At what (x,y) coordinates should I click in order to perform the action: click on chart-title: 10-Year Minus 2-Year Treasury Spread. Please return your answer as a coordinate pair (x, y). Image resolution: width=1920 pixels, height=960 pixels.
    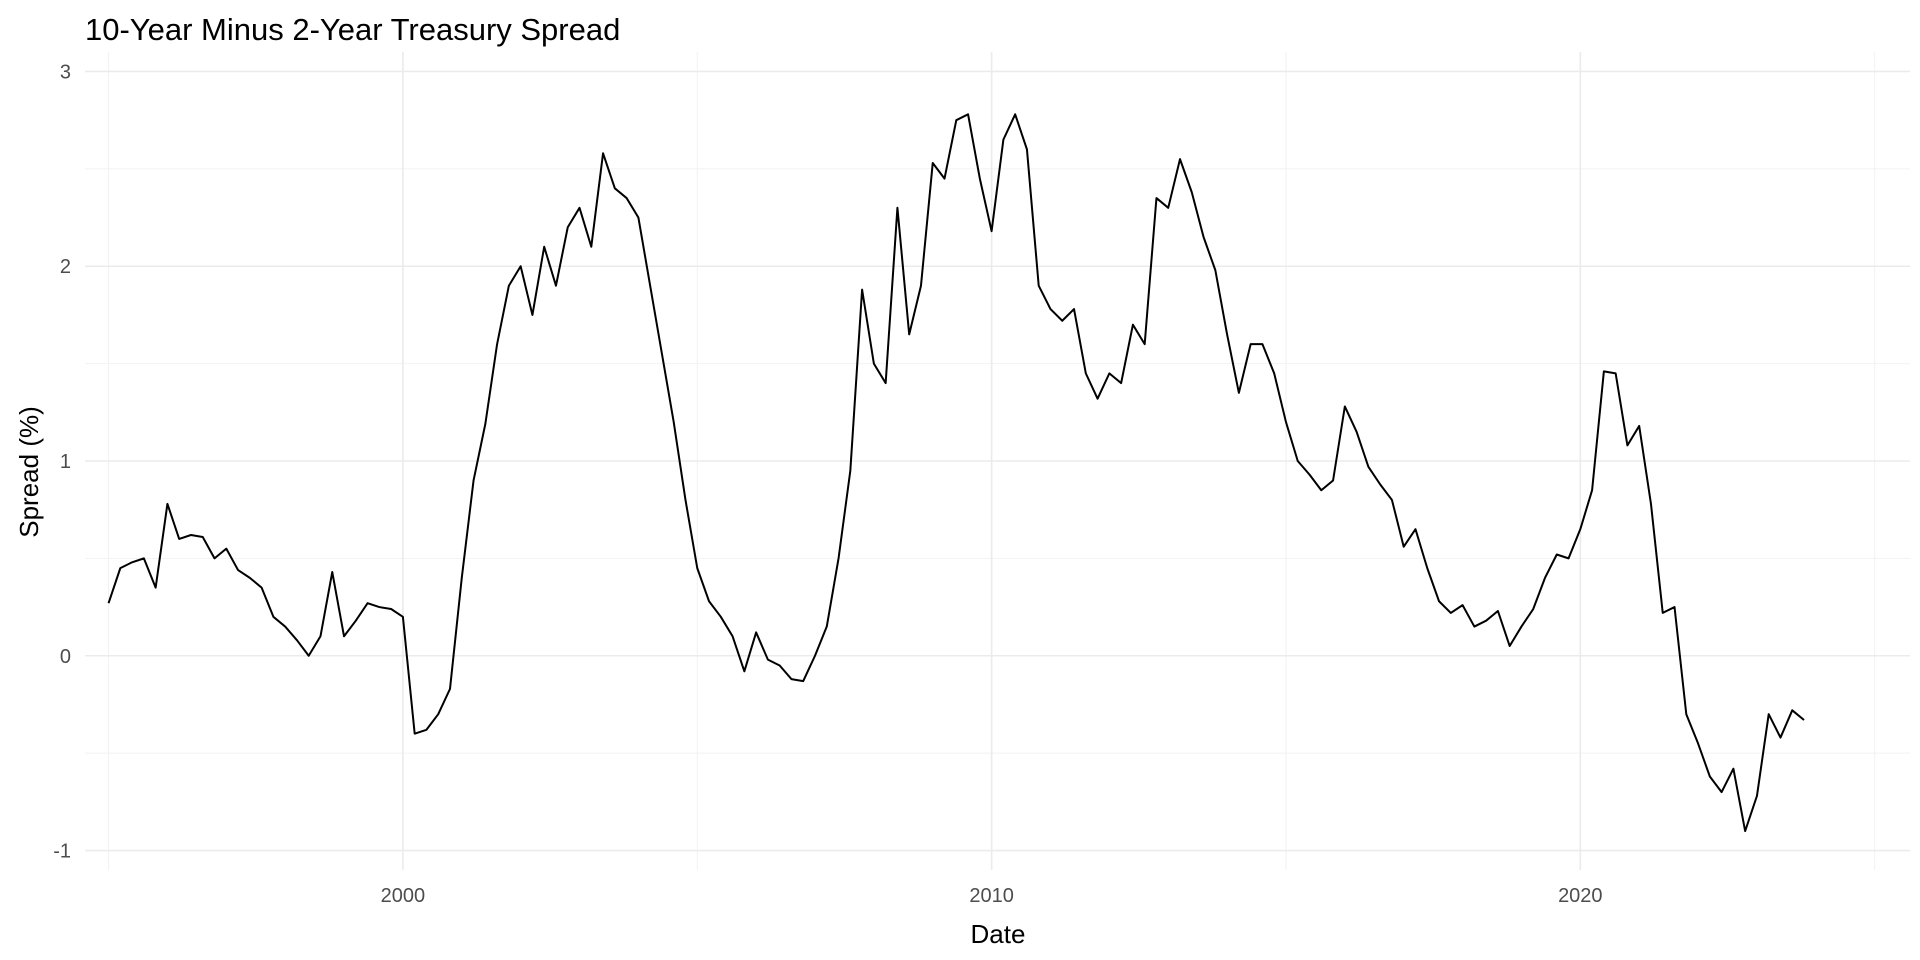
    Looking at the image, I should click on (352, 29).